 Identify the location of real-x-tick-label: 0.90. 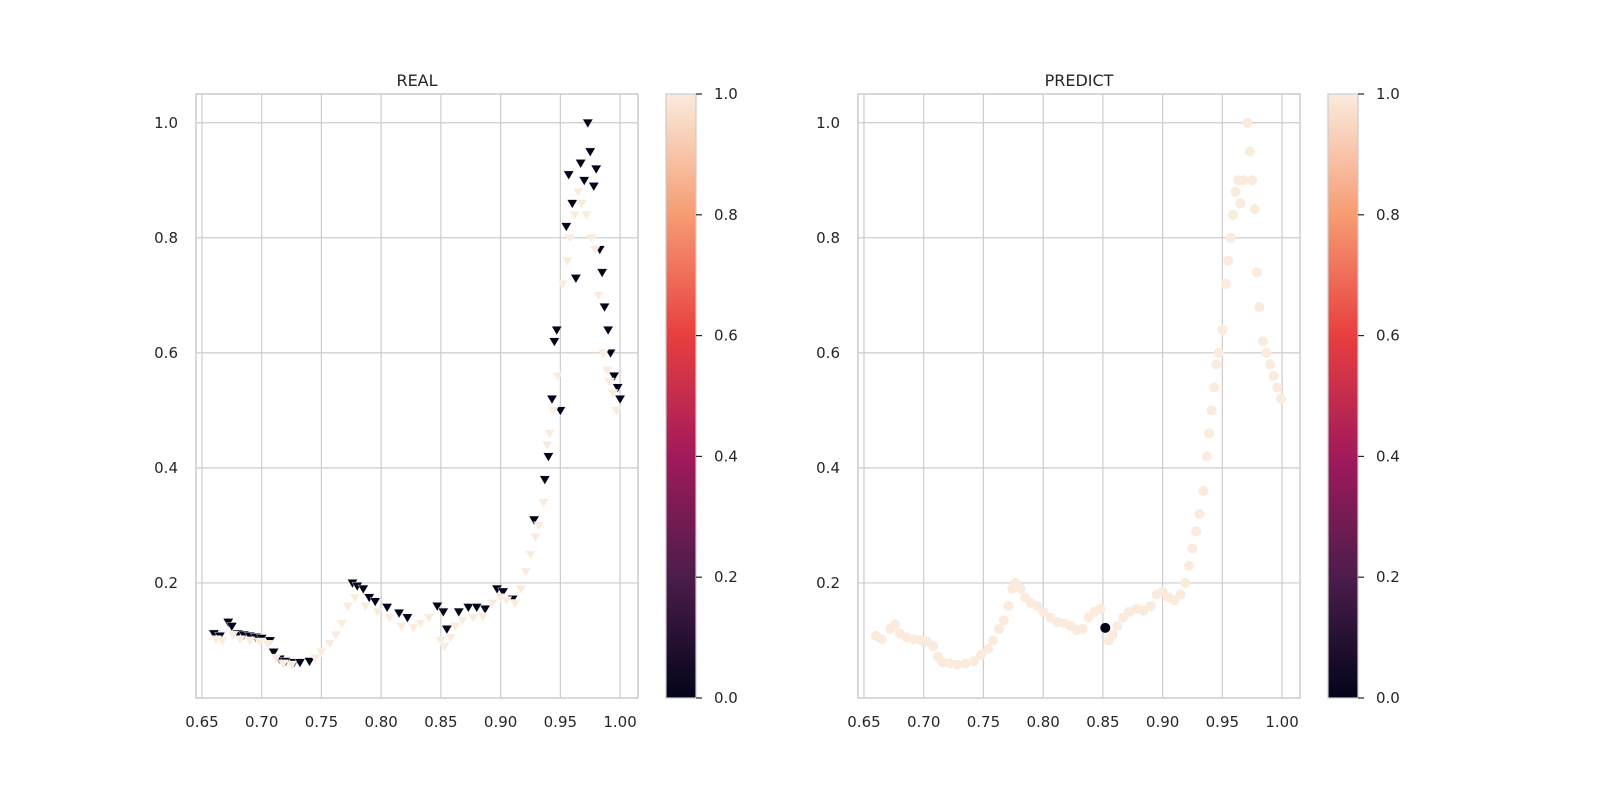
(500, 722).